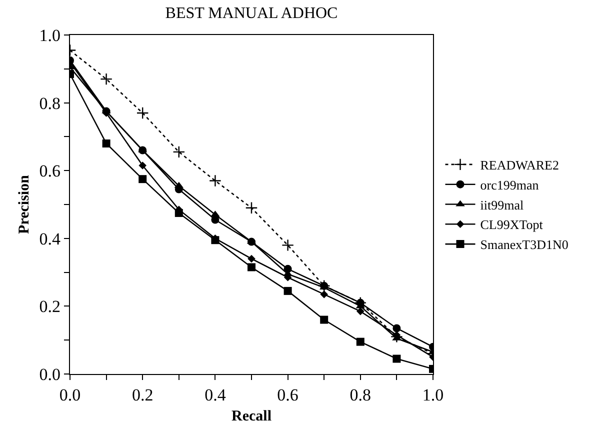  Describe the element at coordinates (215, 395) in the screenshot. I see `x-tick-label: 0.4` at that location.